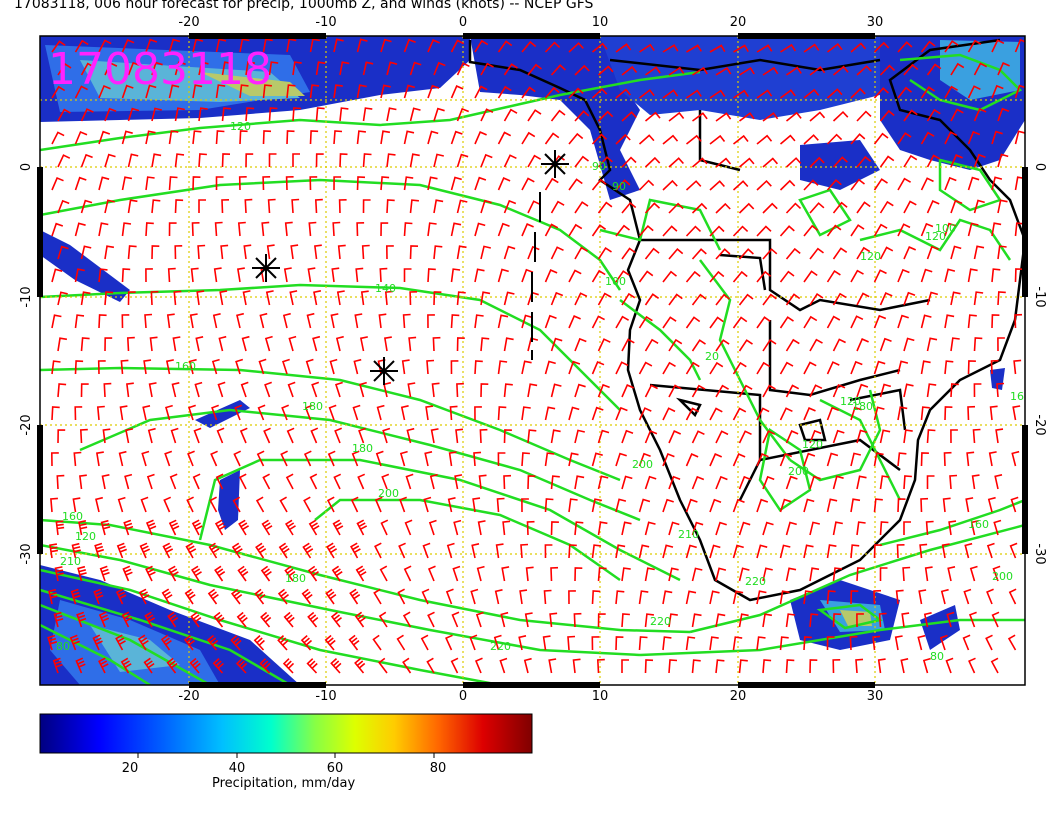 Image resolution: width=1056 pixels, height=816 pixels. I want to click on contour-label: 80, so click(63, 646).